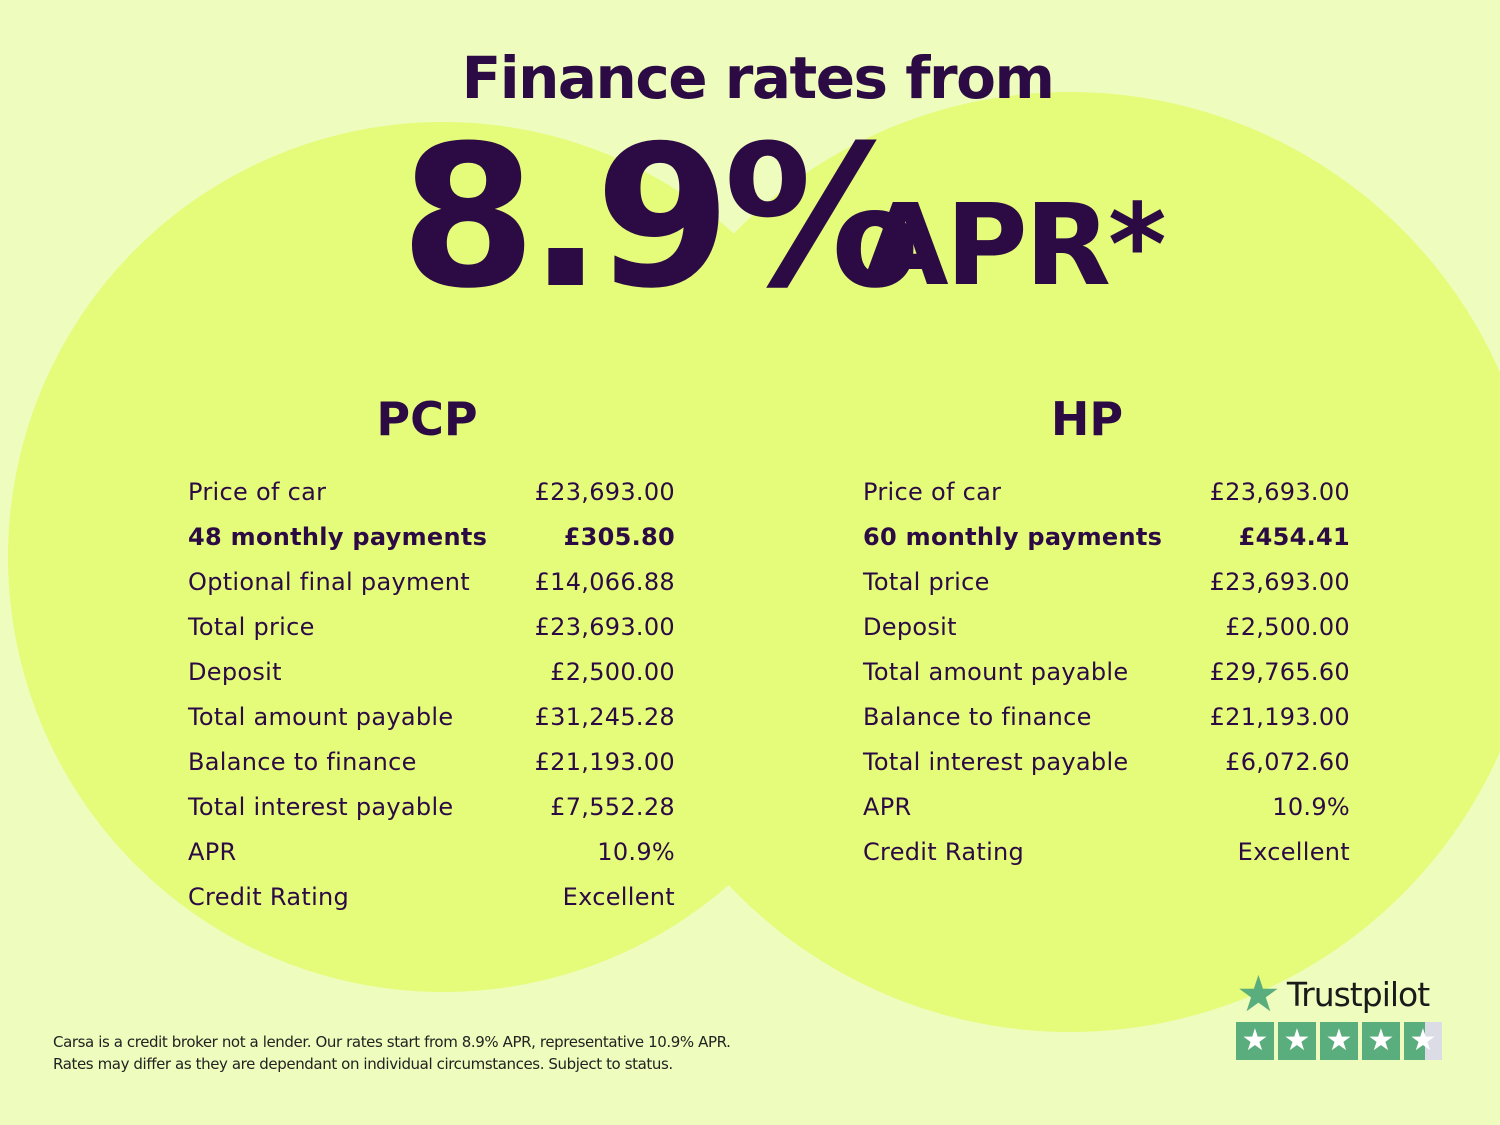  I want to click on pcp-row: APR 10.9%, so click(431, 856).